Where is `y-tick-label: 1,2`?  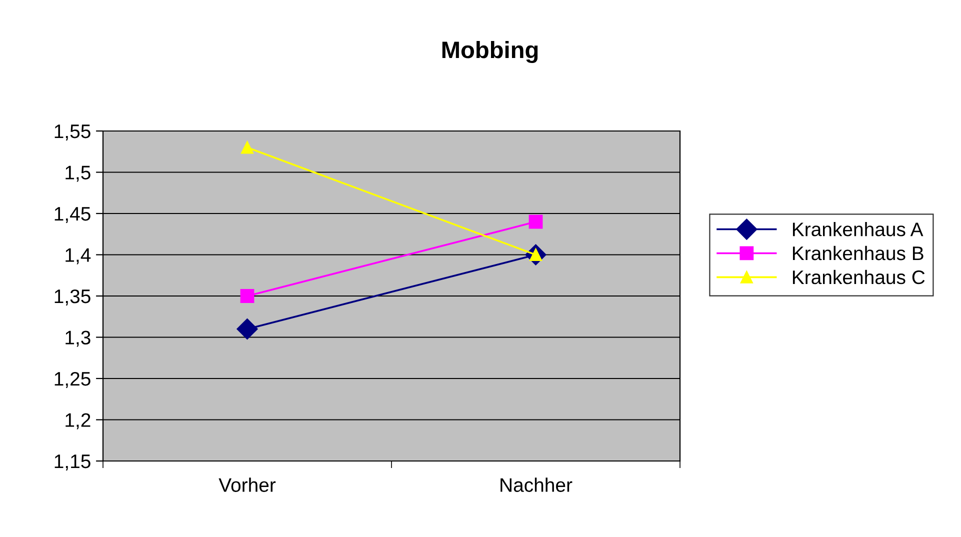
y-tick-label: 1,2 is located at coordinates (78, 421).